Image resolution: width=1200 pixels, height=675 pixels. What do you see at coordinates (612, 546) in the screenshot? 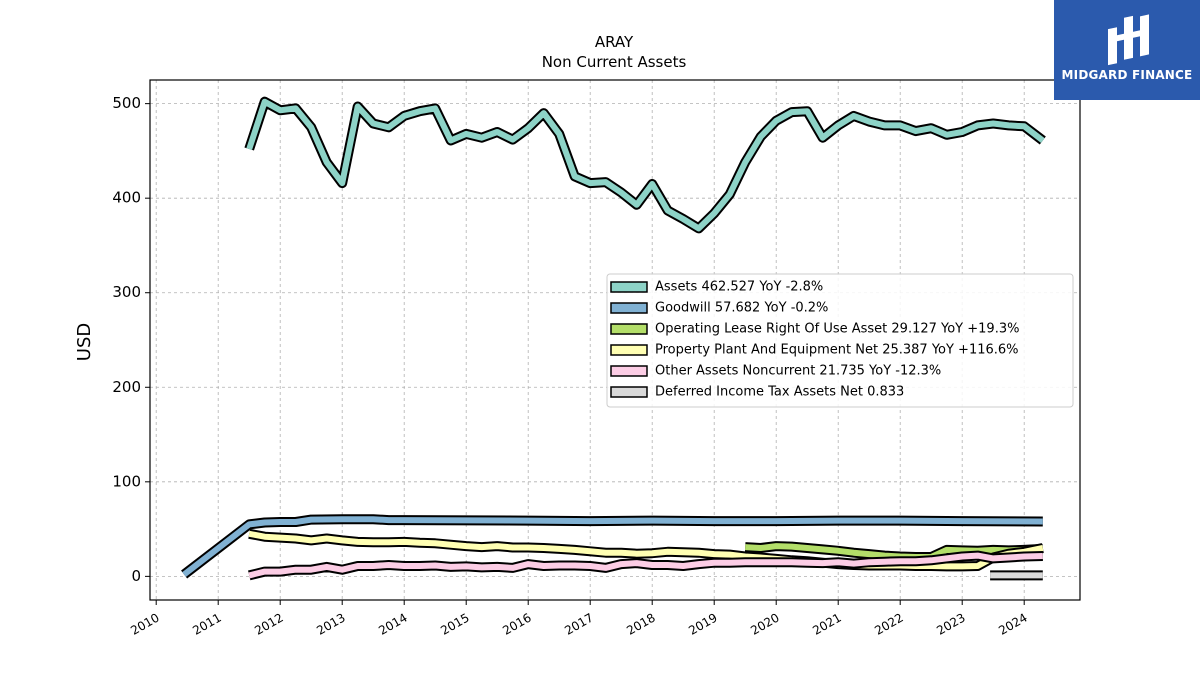
I see `series-line-goodwill` at bounding box center [612, 546].